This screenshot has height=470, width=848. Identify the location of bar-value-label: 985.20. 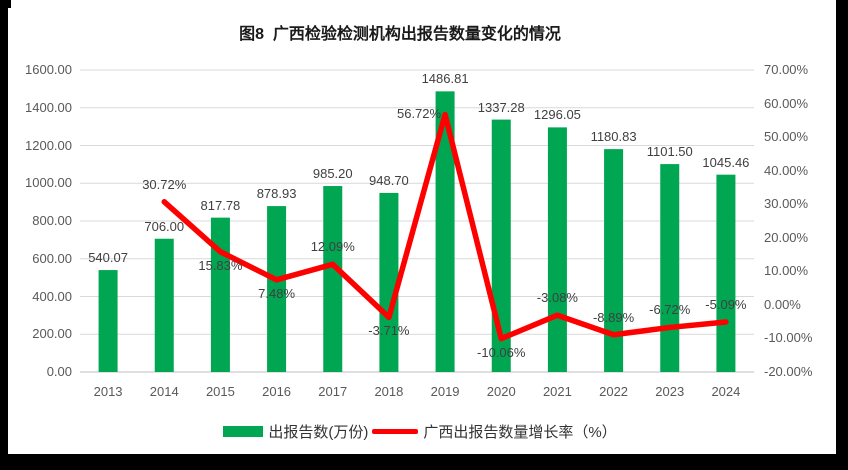
(332, 174).